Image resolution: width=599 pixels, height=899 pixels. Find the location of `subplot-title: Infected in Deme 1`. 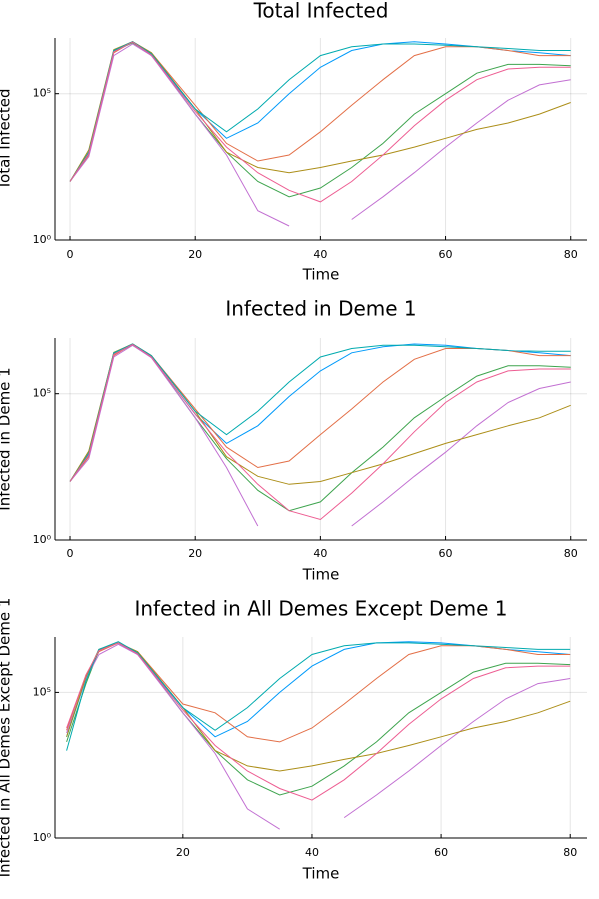

subplot-title: Infected in Deme 1 is located at coordinates (320, 309).